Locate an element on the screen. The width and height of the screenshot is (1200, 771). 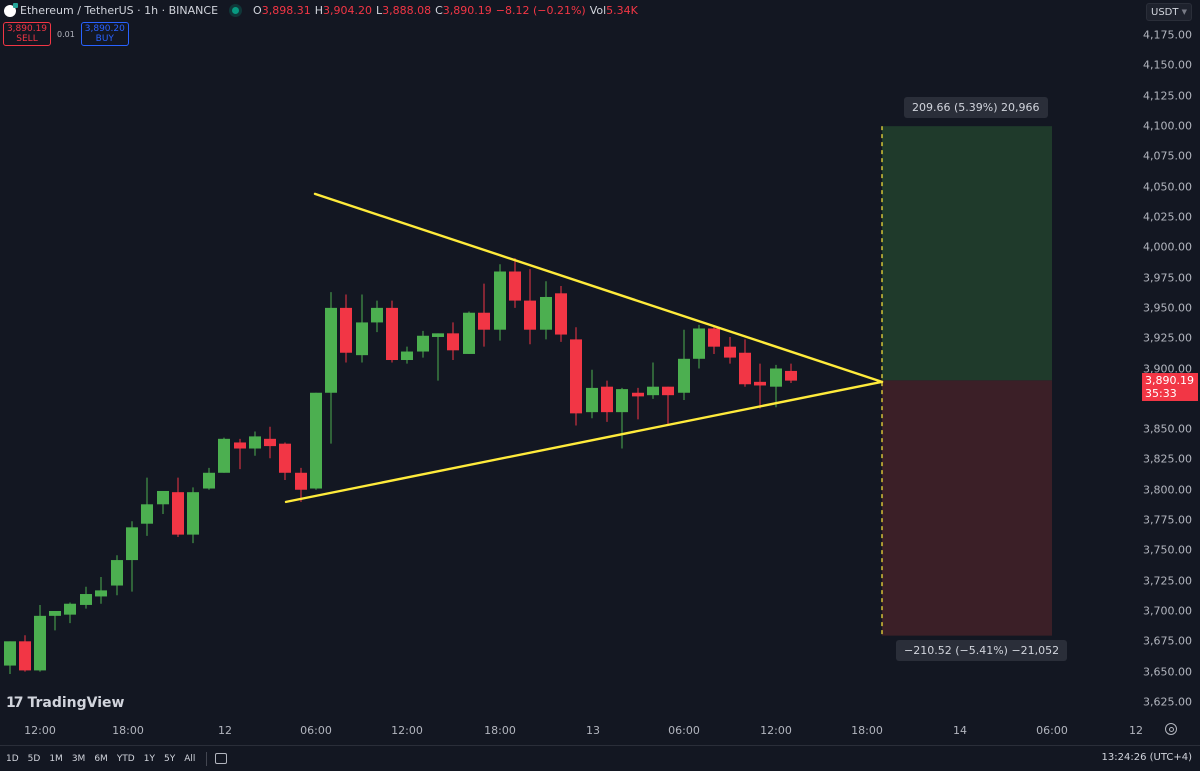
tradingview-logo: 17 TradingView is located at coordinates (65, 703).